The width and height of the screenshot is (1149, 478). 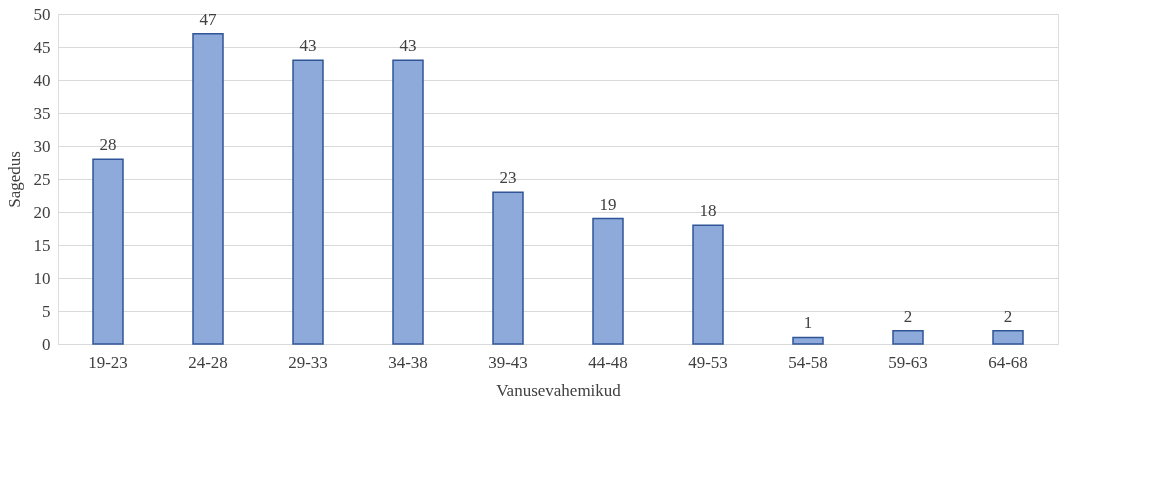 I want to click on y-tick-label: 45, so click(x=42, y=47).